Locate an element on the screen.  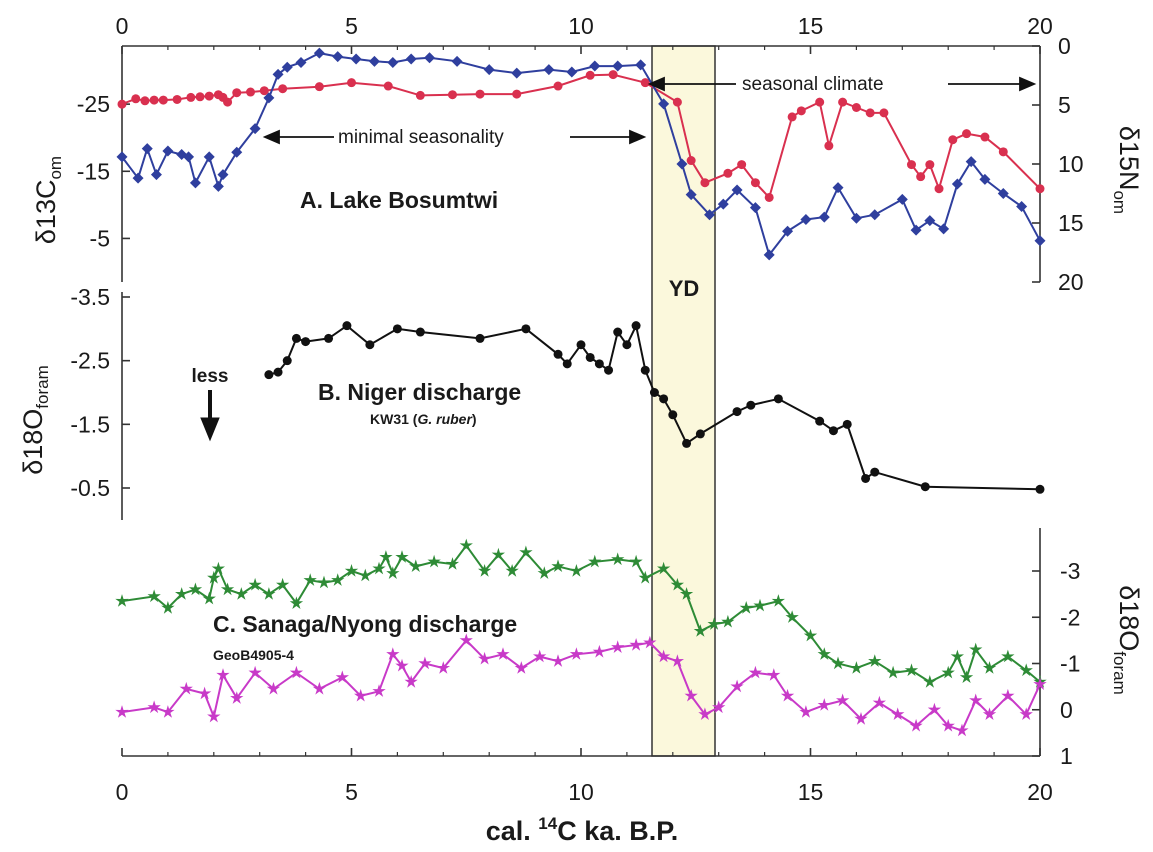
y-tick-label-a-right: 5 is located at coordinates (1064, 105).